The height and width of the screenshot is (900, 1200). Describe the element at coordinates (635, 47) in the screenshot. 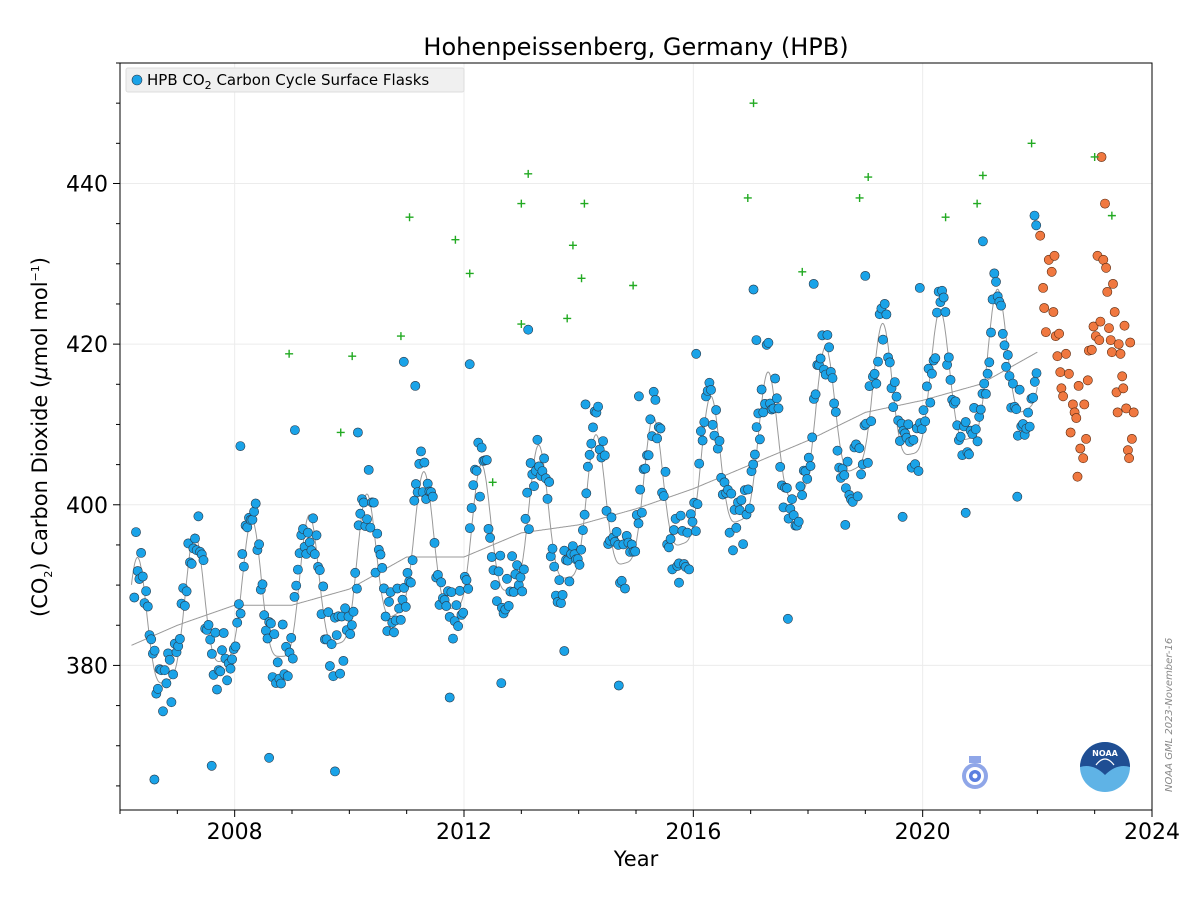

I see `chart-title: Hohenpeissenberg, Germany (HPB)` at that location.